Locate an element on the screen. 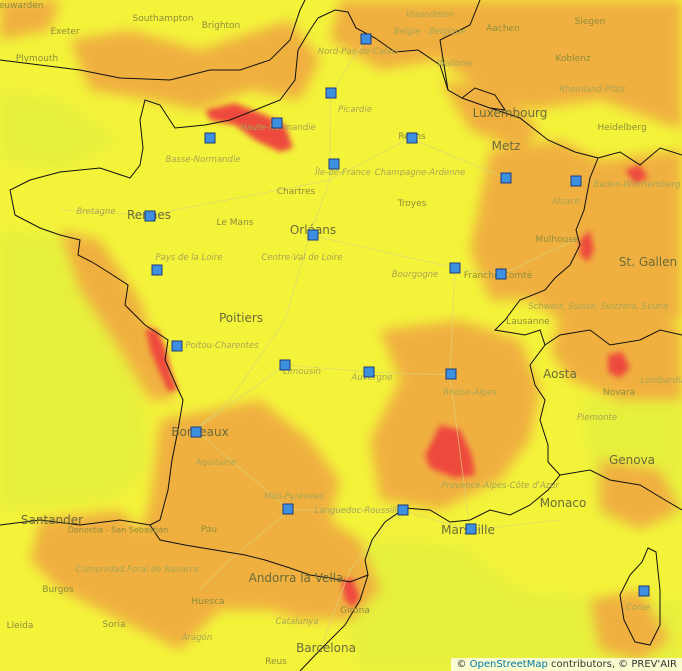  germany-swiss-border is located at coordinates (639, 156).